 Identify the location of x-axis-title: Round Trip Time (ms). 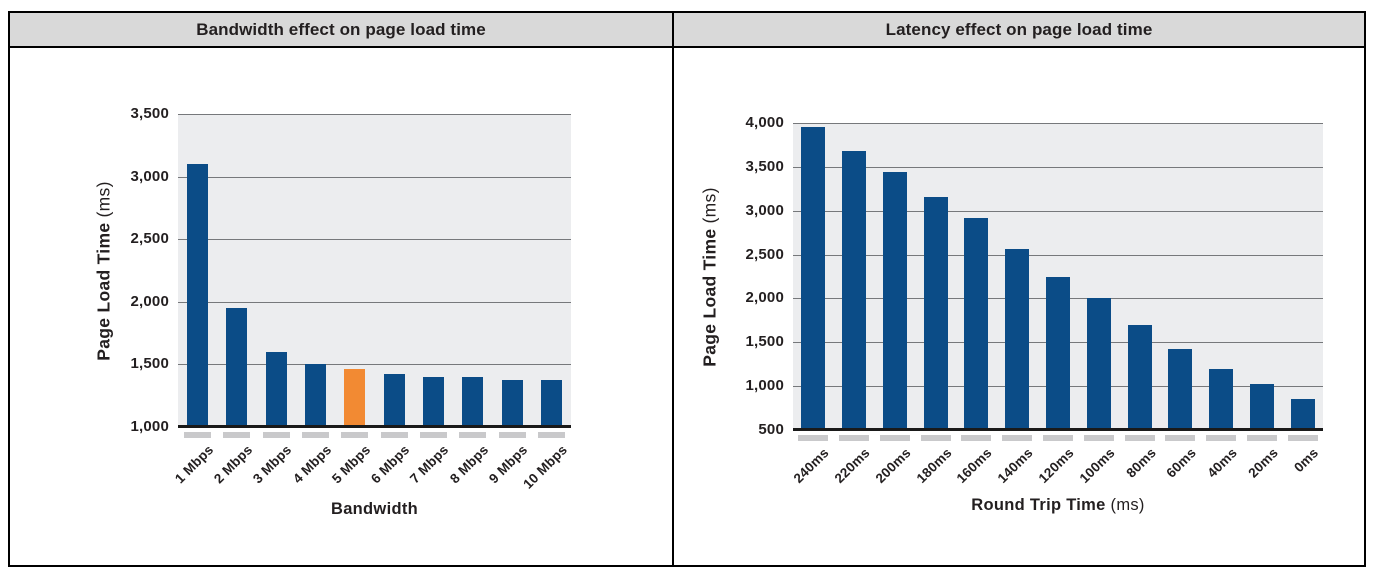
(1058, 505).